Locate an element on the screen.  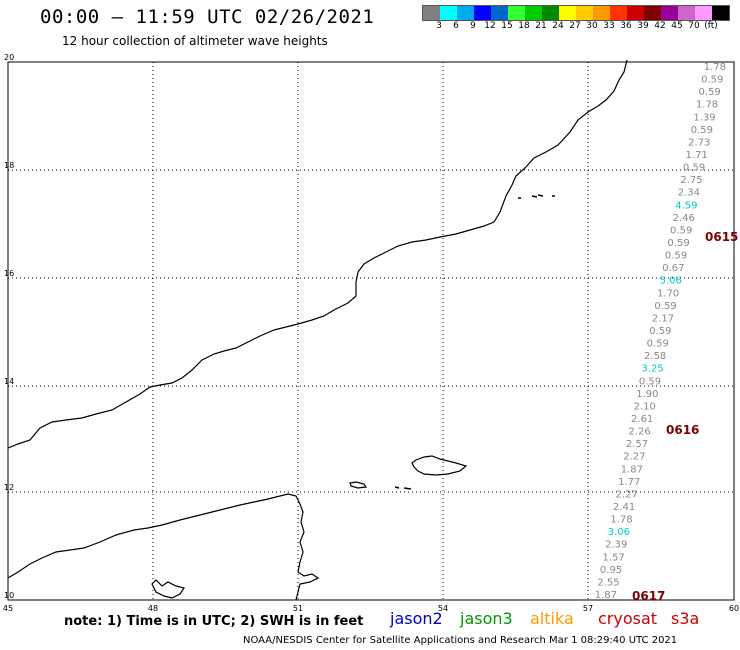
scale-label: 24 is located at coordinates (558, 26).